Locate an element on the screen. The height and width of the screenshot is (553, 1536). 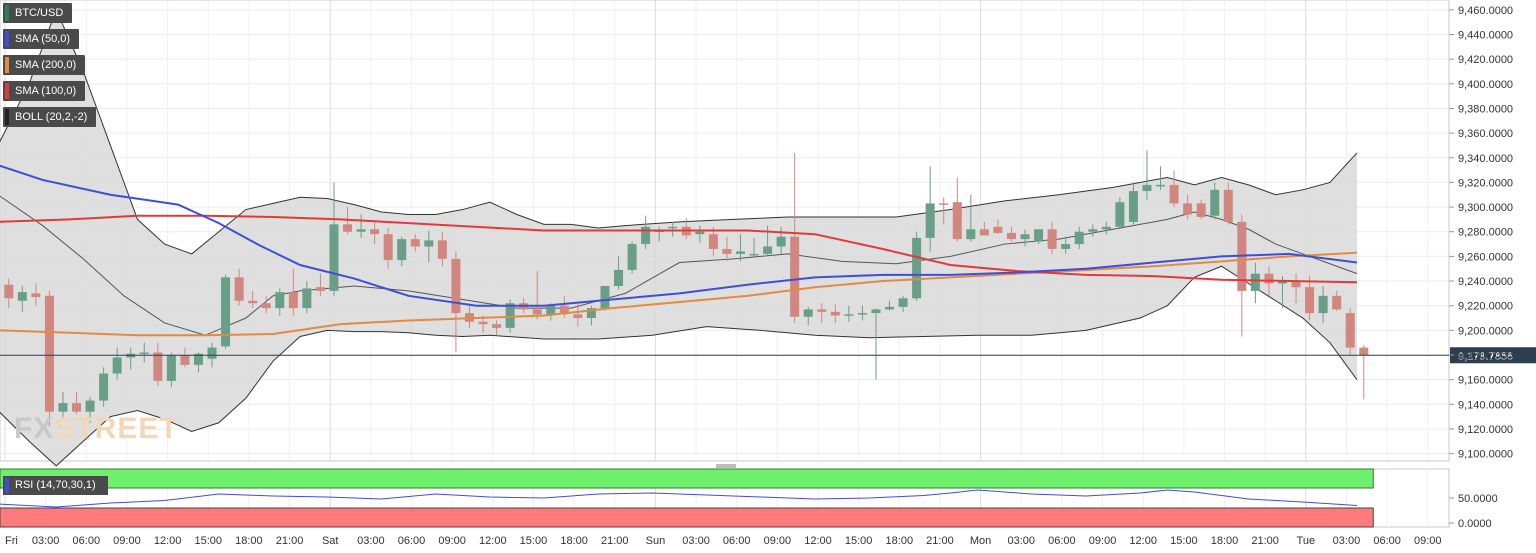
panel-resize-handle is located at coordinates (726, 466).